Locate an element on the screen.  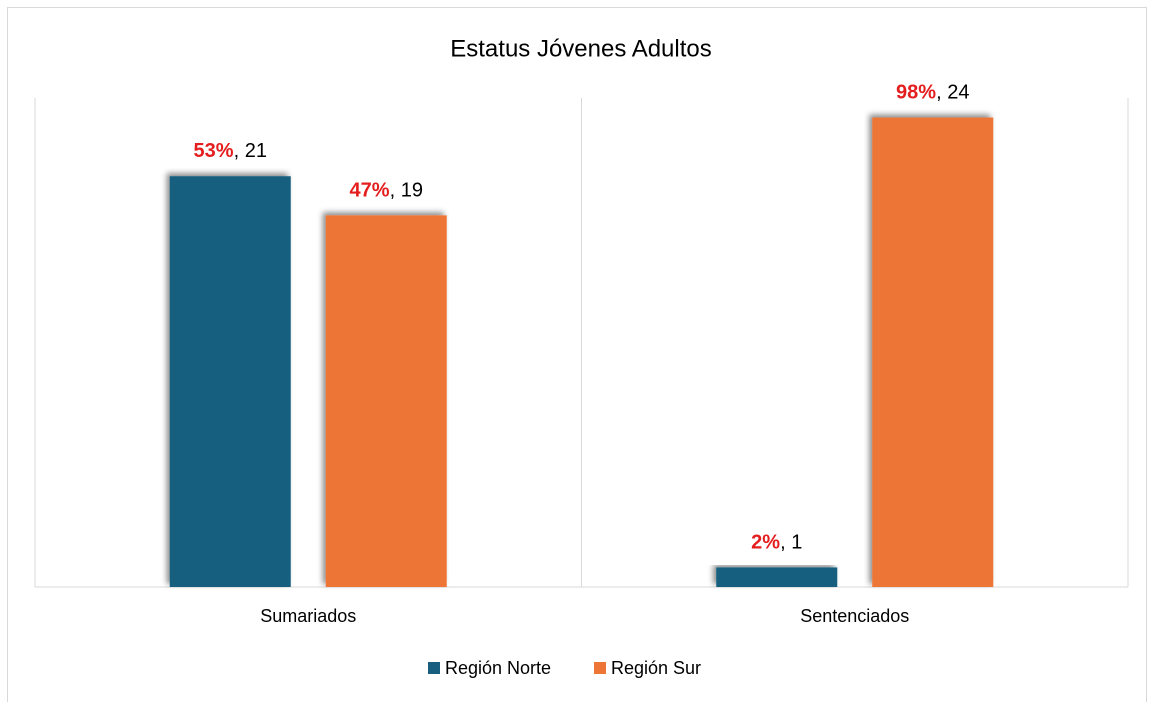
data-label: 53%, 21 is located at coordinates (230, 152).